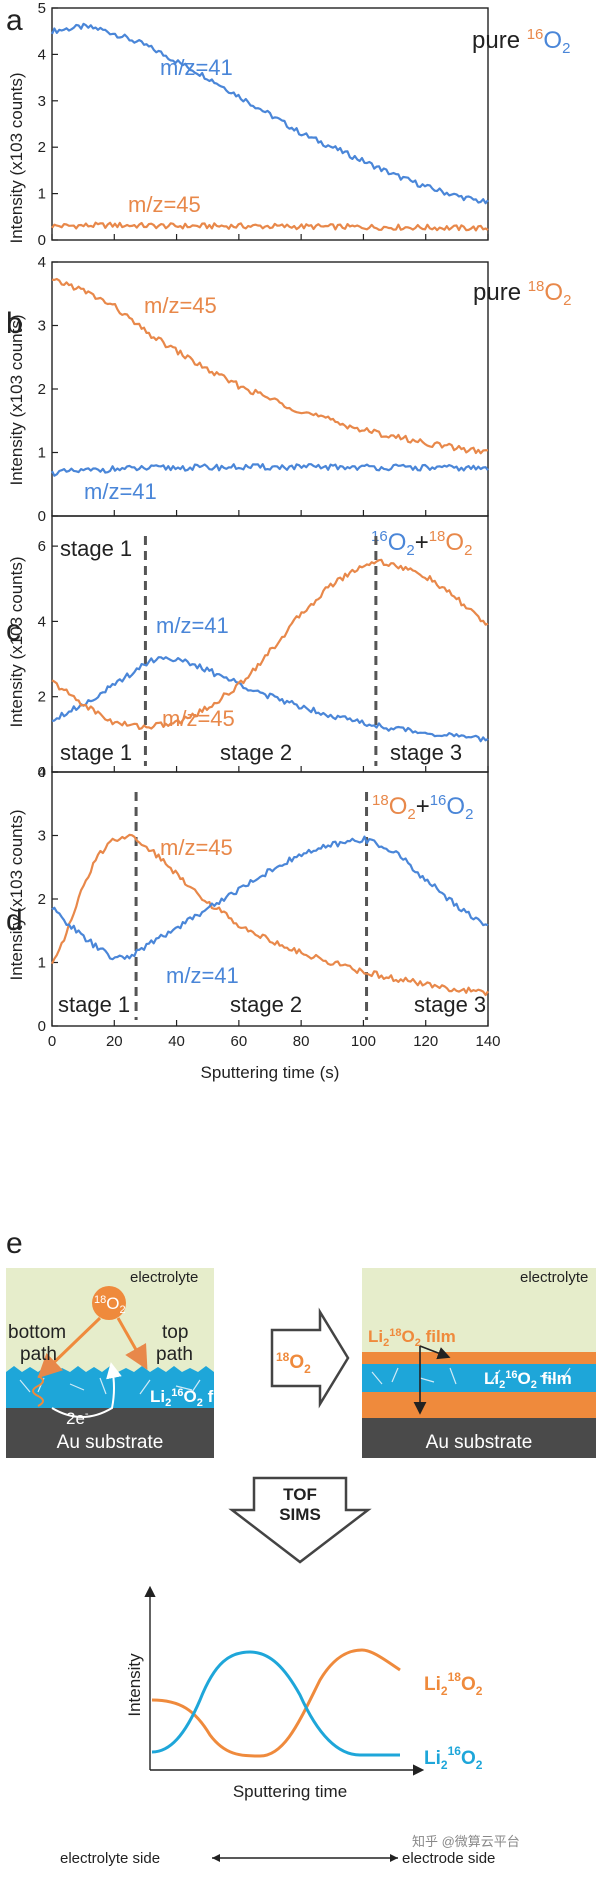  Describe the element at coordinates (14, 323) in the screenshot. I see `panel-label-b: b` at that location.